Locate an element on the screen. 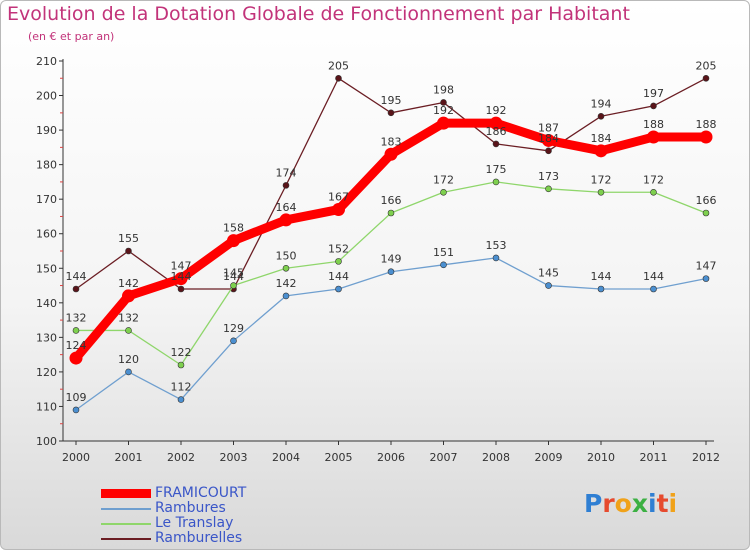 Image resolution: width=750 pixels, height=550 pixels. proxiti-logo: Proxiti is located at coordinates (630, 503).